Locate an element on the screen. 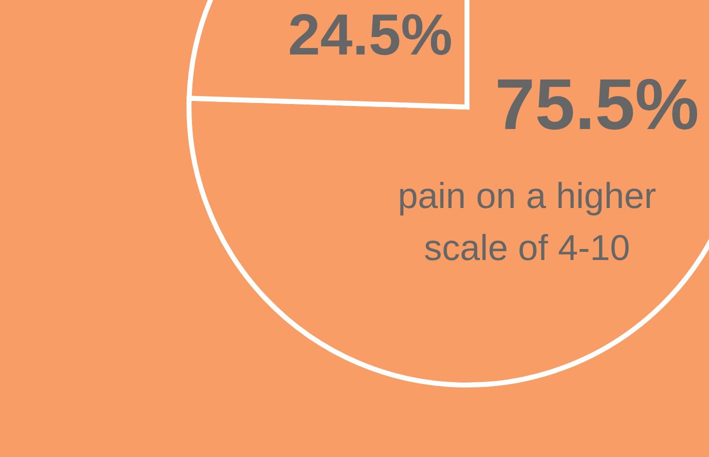  data-label: 24.5% is located at coordinates (370, 35).